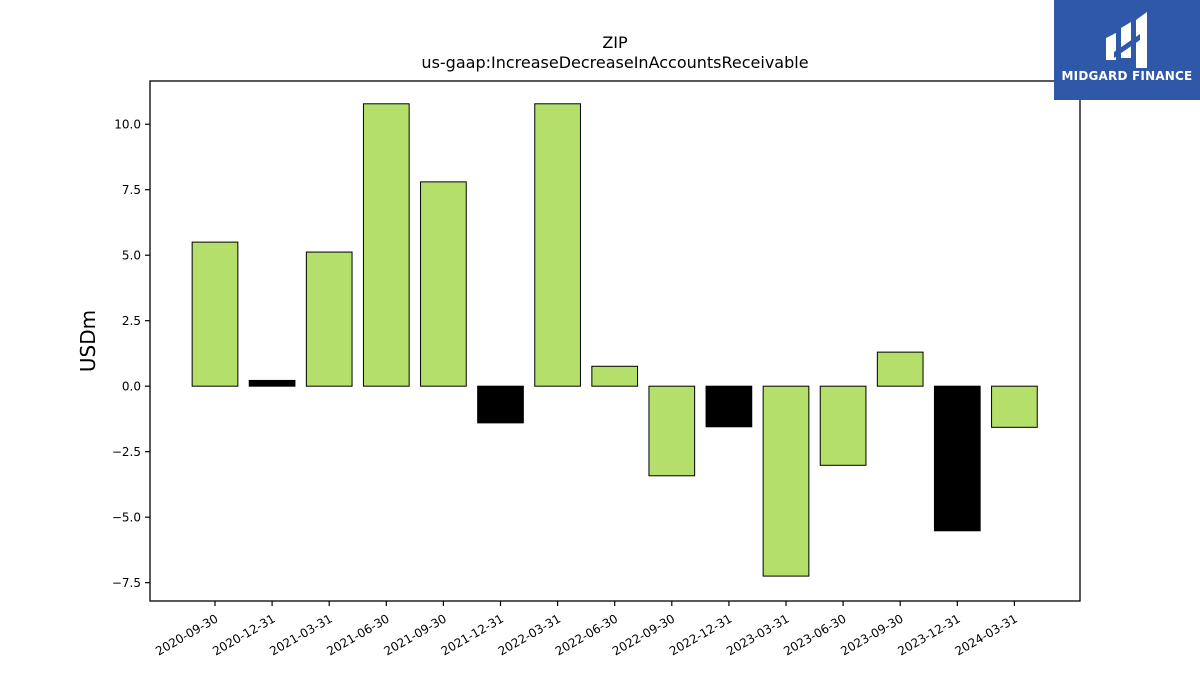 Image resolution: width=1200 pixels, height=675 pixels. Describe the element at coordinates (126, 583) in the screenshot. I see `y-tick-label: −7.5` at that location.